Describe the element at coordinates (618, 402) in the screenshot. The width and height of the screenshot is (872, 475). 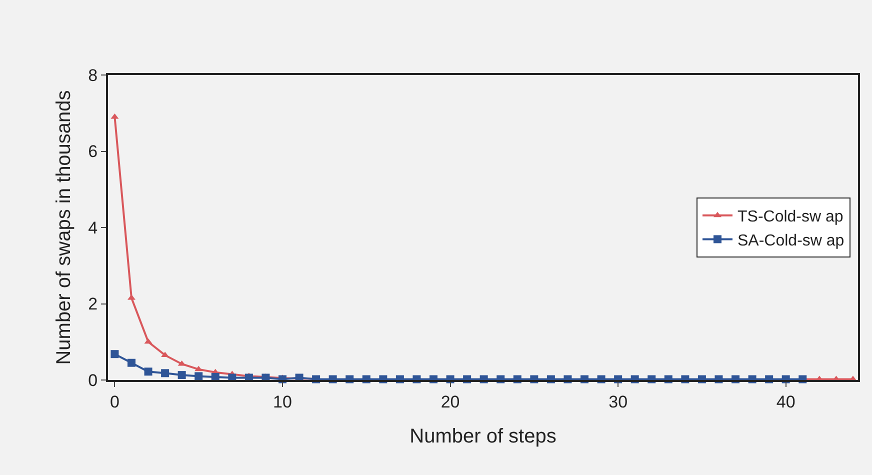
I see `x-tick-label: 30` at that location.